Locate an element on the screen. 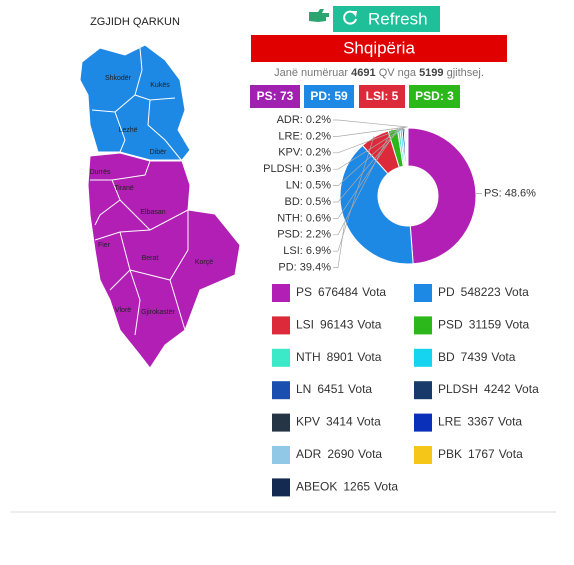 The image size is (574, 565). seat-label: LSI: 5 is located at coordinates (382, 96).